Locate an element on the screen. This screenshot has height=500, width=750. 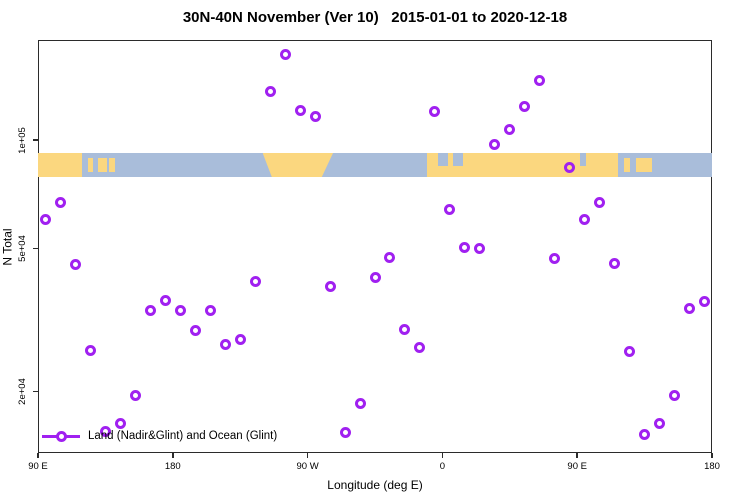
y-tick-label-text: 5e+04 is located at coordinates (22, 248).